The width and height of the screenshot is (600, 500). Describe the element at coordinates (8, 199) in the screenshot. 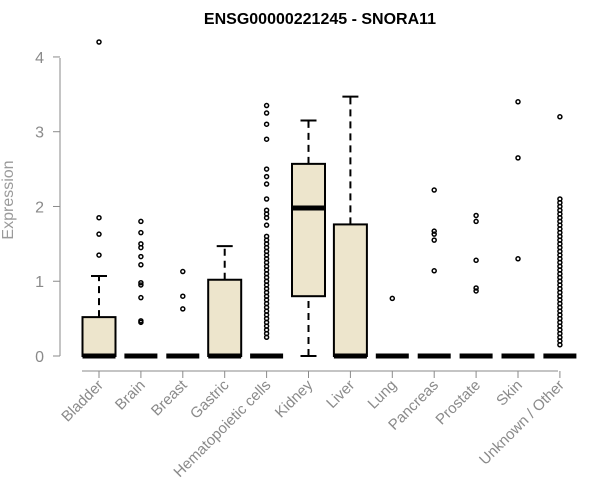

I see `y-axis-label: Expression` at that location.